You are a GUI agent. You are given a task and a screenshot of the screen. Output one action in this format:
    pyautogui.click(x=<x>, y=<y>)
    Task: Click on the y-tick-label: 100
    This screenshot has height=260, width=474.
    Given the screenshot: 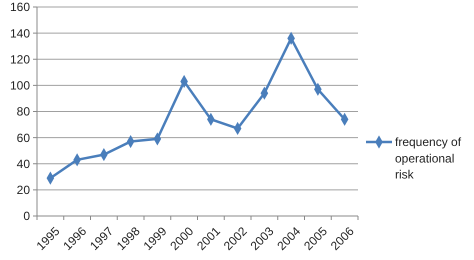 What is the action you would take?
    pyautogui.click(x=20, y=85)
    